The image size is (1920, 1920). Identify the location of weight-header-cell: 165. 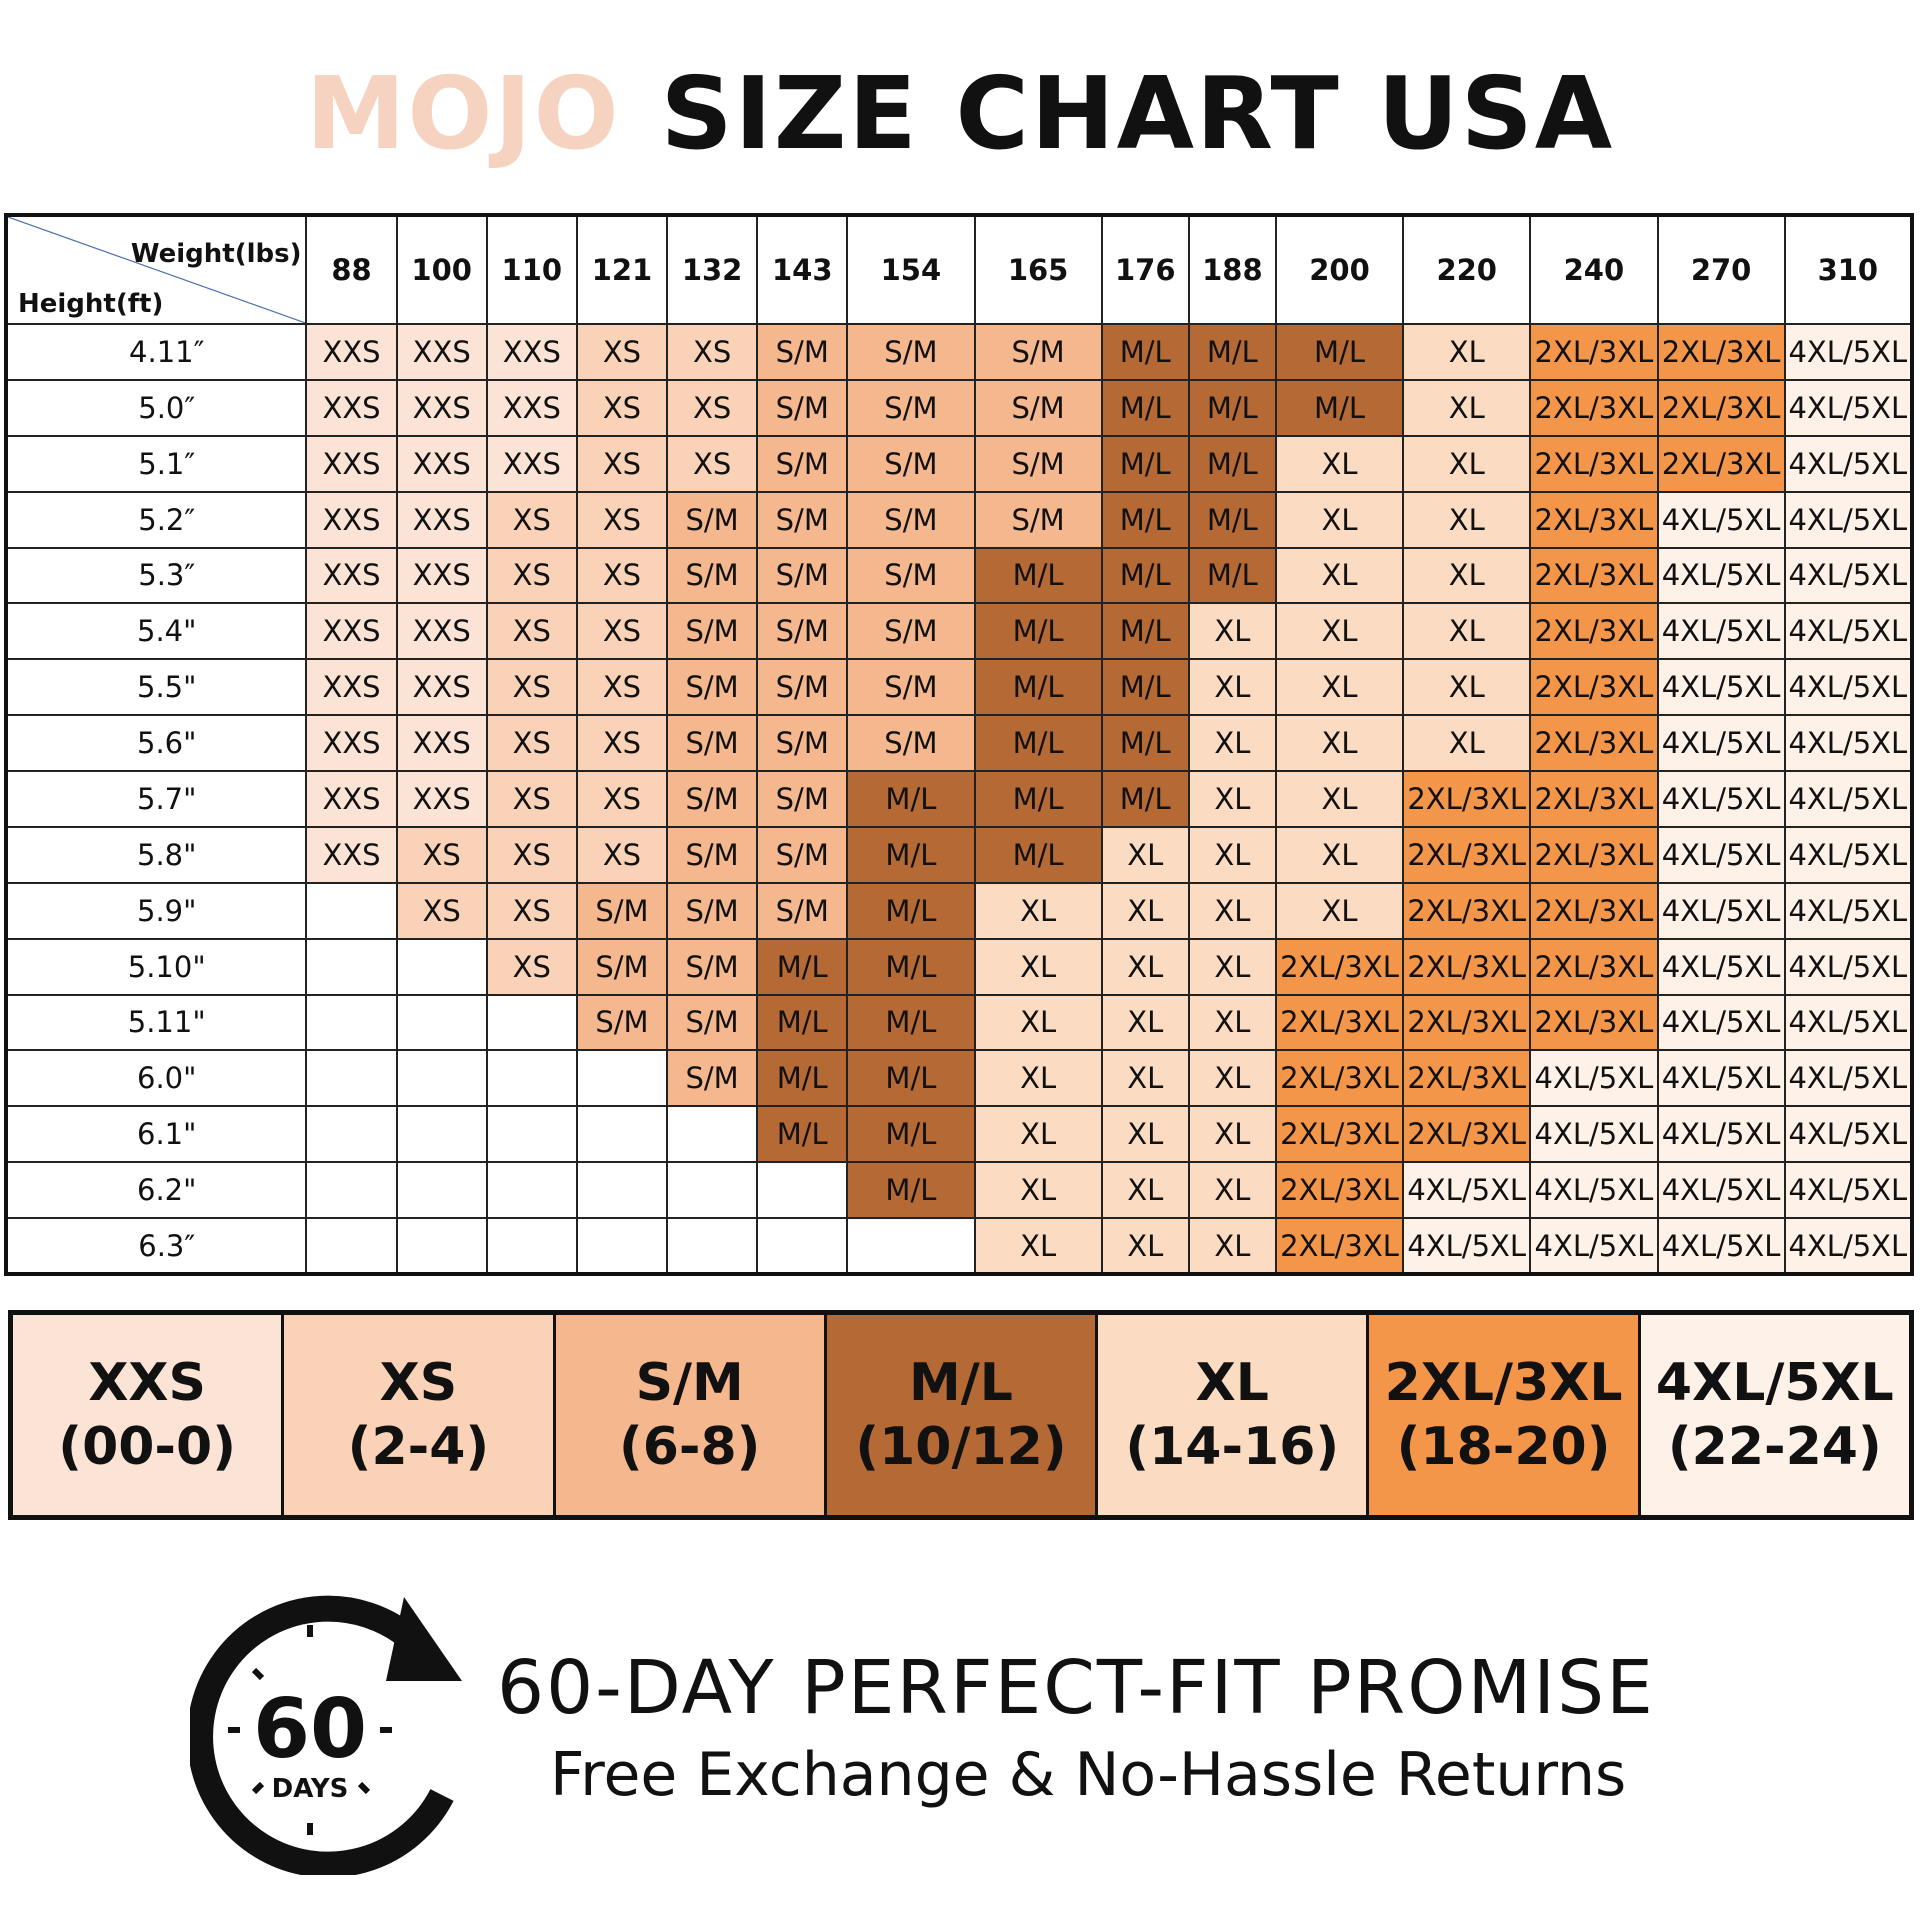
(1038, 269).